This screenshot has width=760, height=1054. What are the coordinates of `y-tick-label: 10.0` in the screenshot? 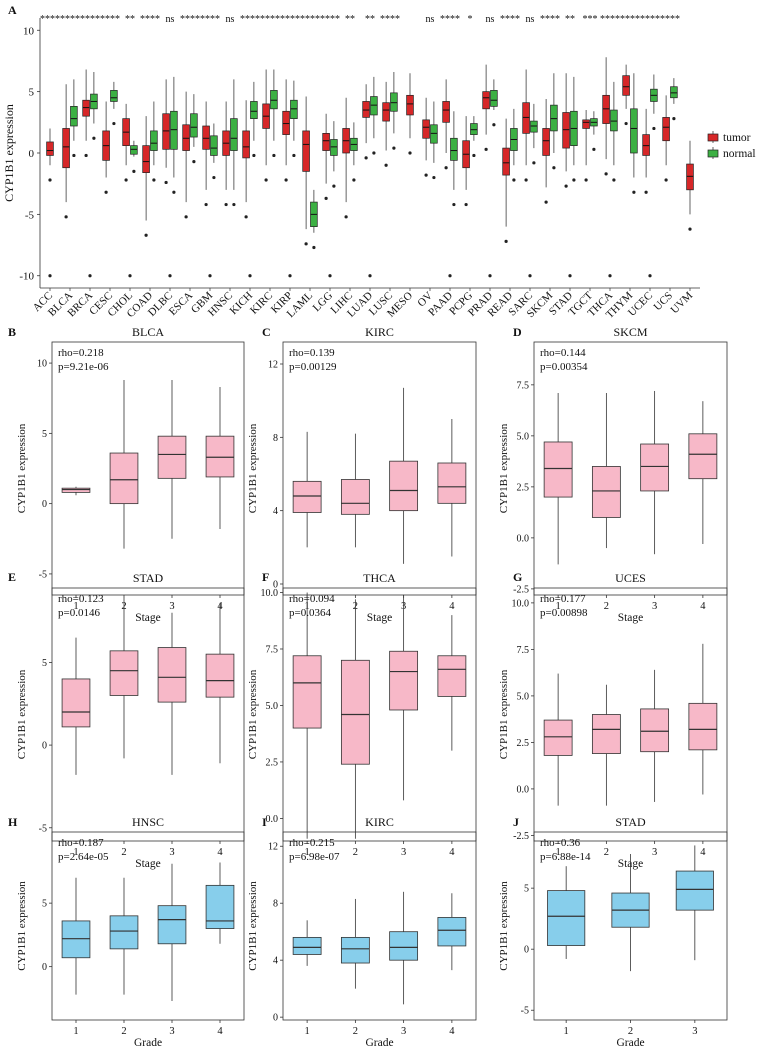 It's located at (270, 593).